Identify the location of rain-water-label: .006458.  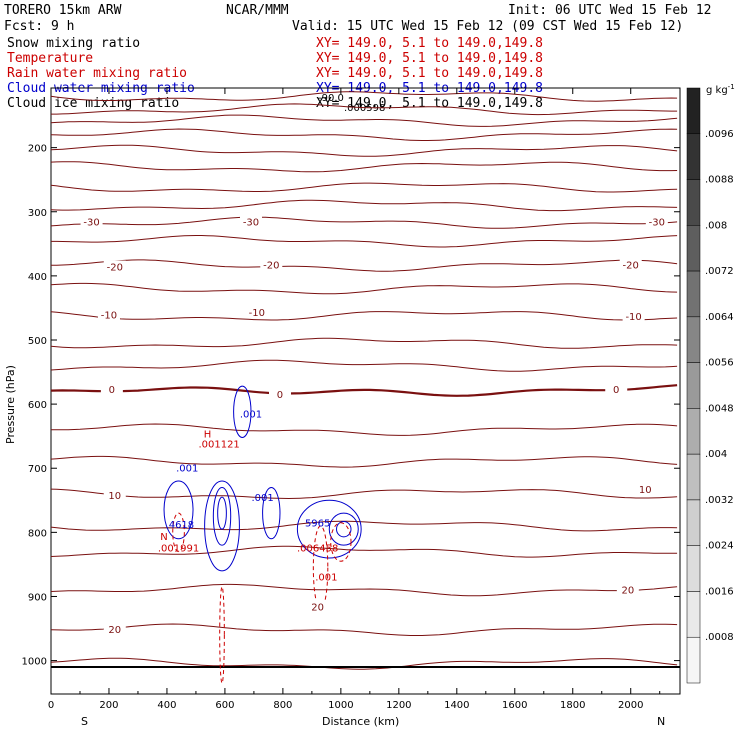
(317, 549).